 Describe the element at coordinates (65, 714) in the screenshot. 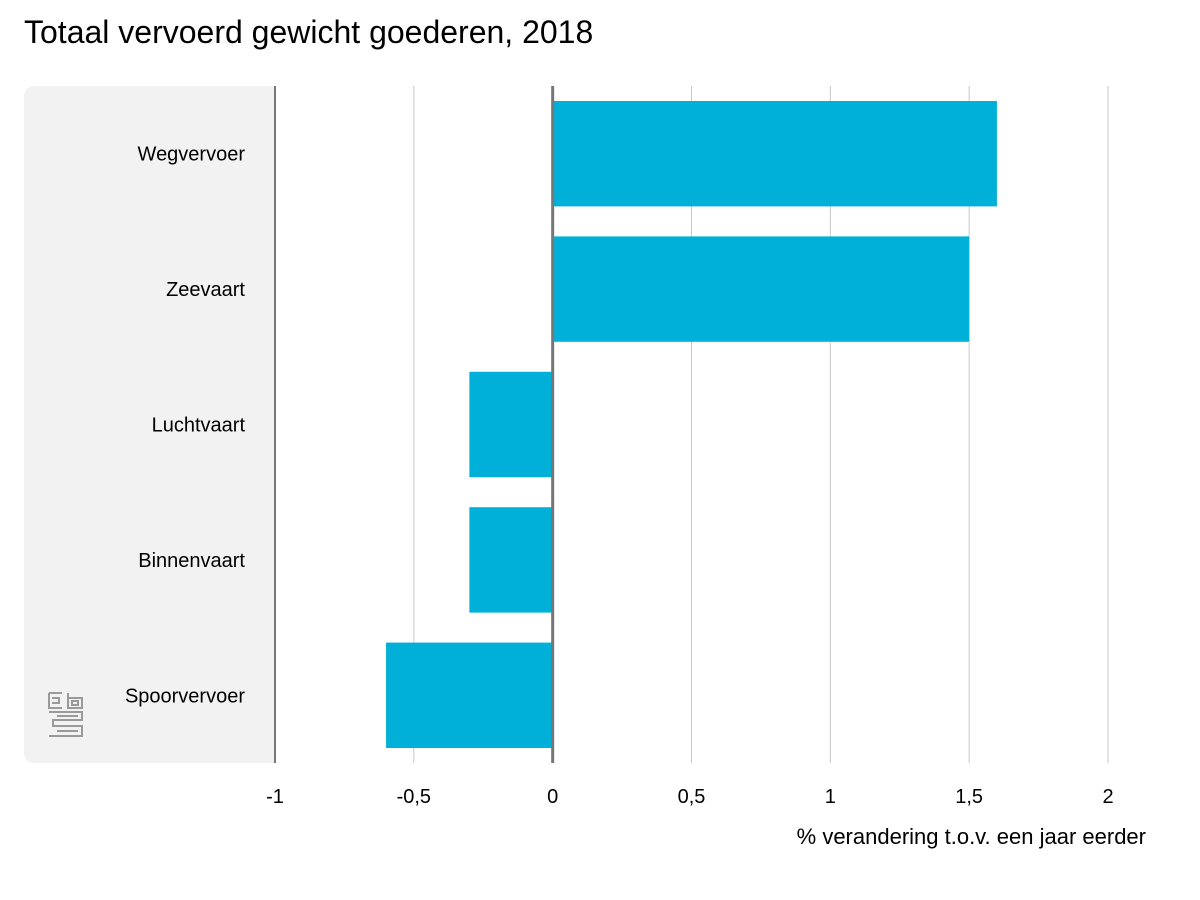

I see `cbs-logo-icon` at that location.